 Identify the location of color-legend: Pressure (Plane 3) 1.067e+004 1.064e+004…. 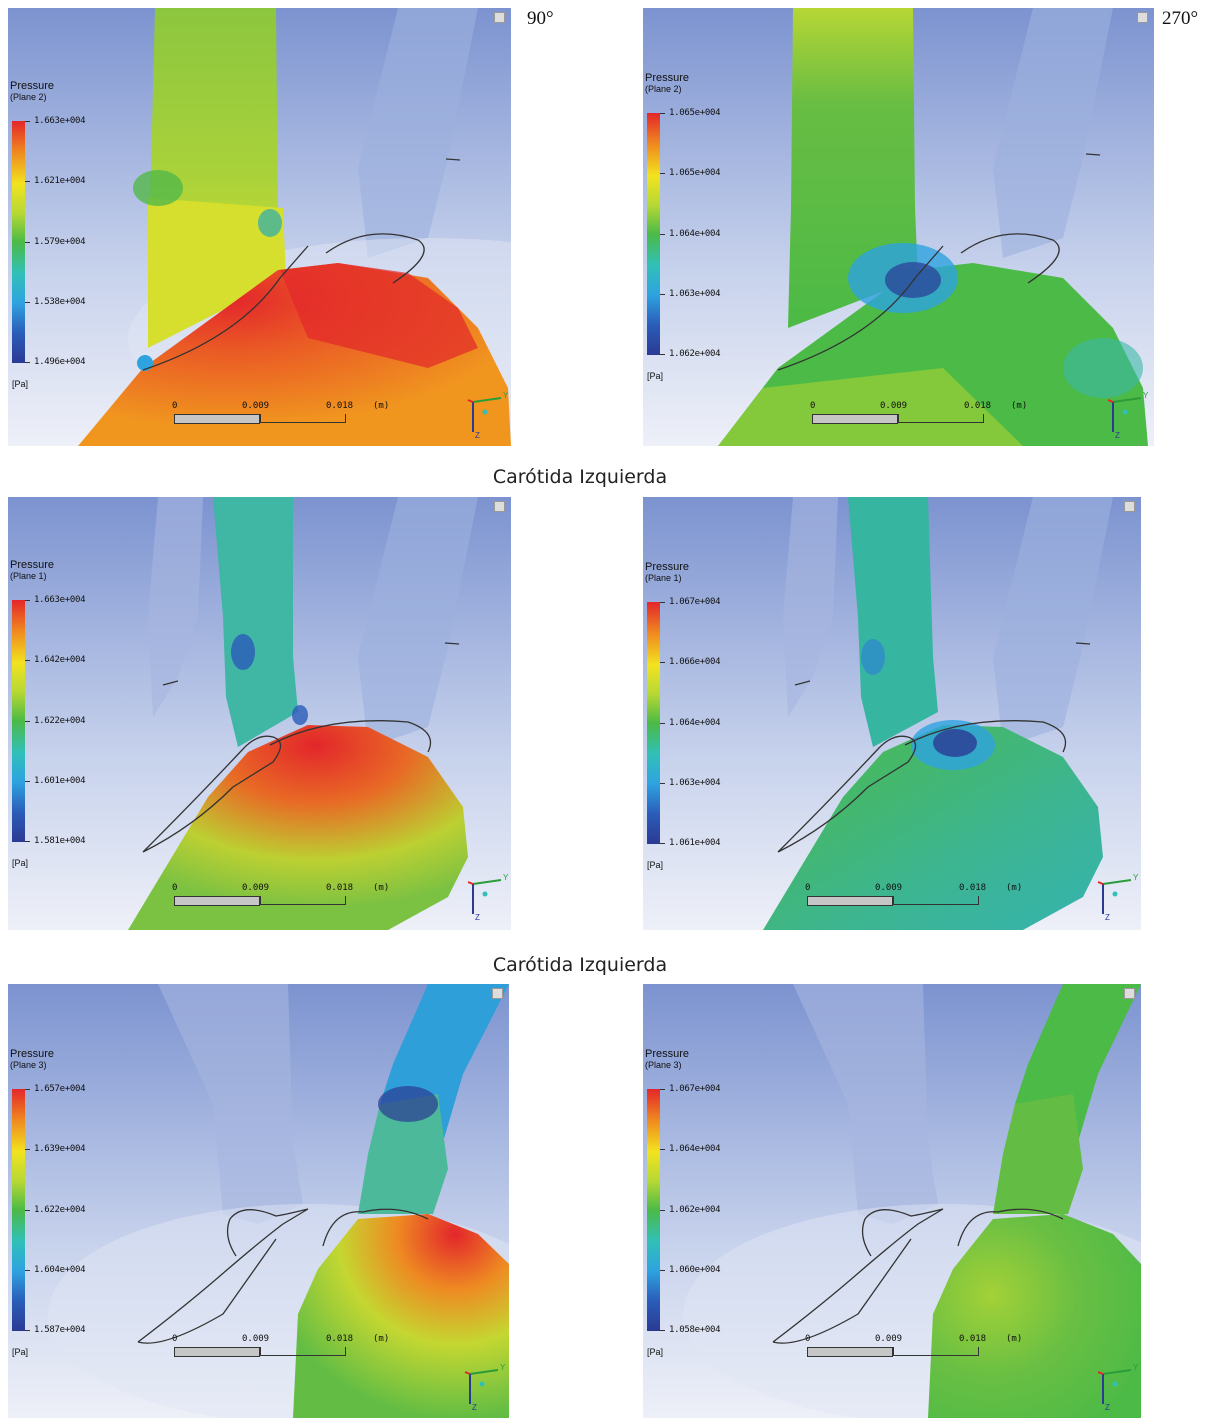
(700, 1209).